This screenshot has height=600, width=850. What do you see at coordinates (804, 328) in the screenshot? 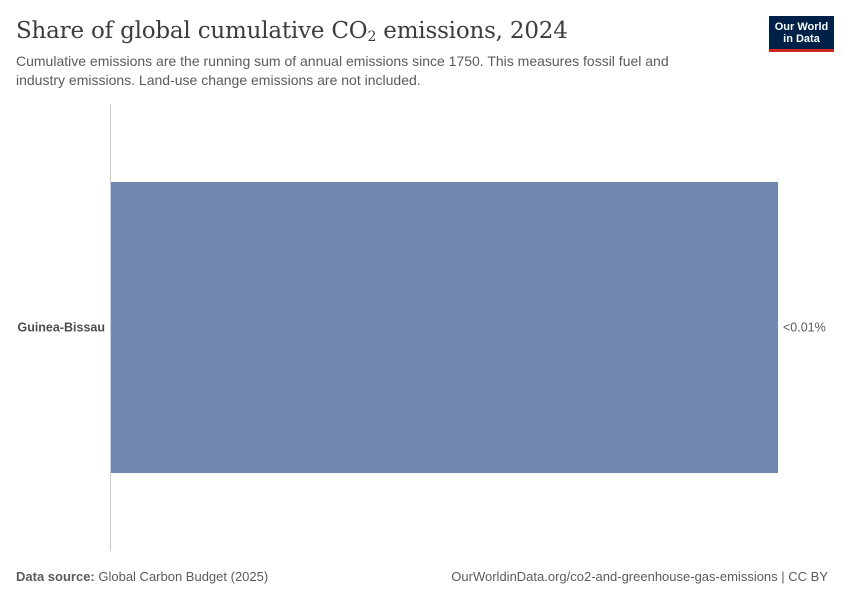
I see `value-label: <0.01%` at bounding box center [804, 328].